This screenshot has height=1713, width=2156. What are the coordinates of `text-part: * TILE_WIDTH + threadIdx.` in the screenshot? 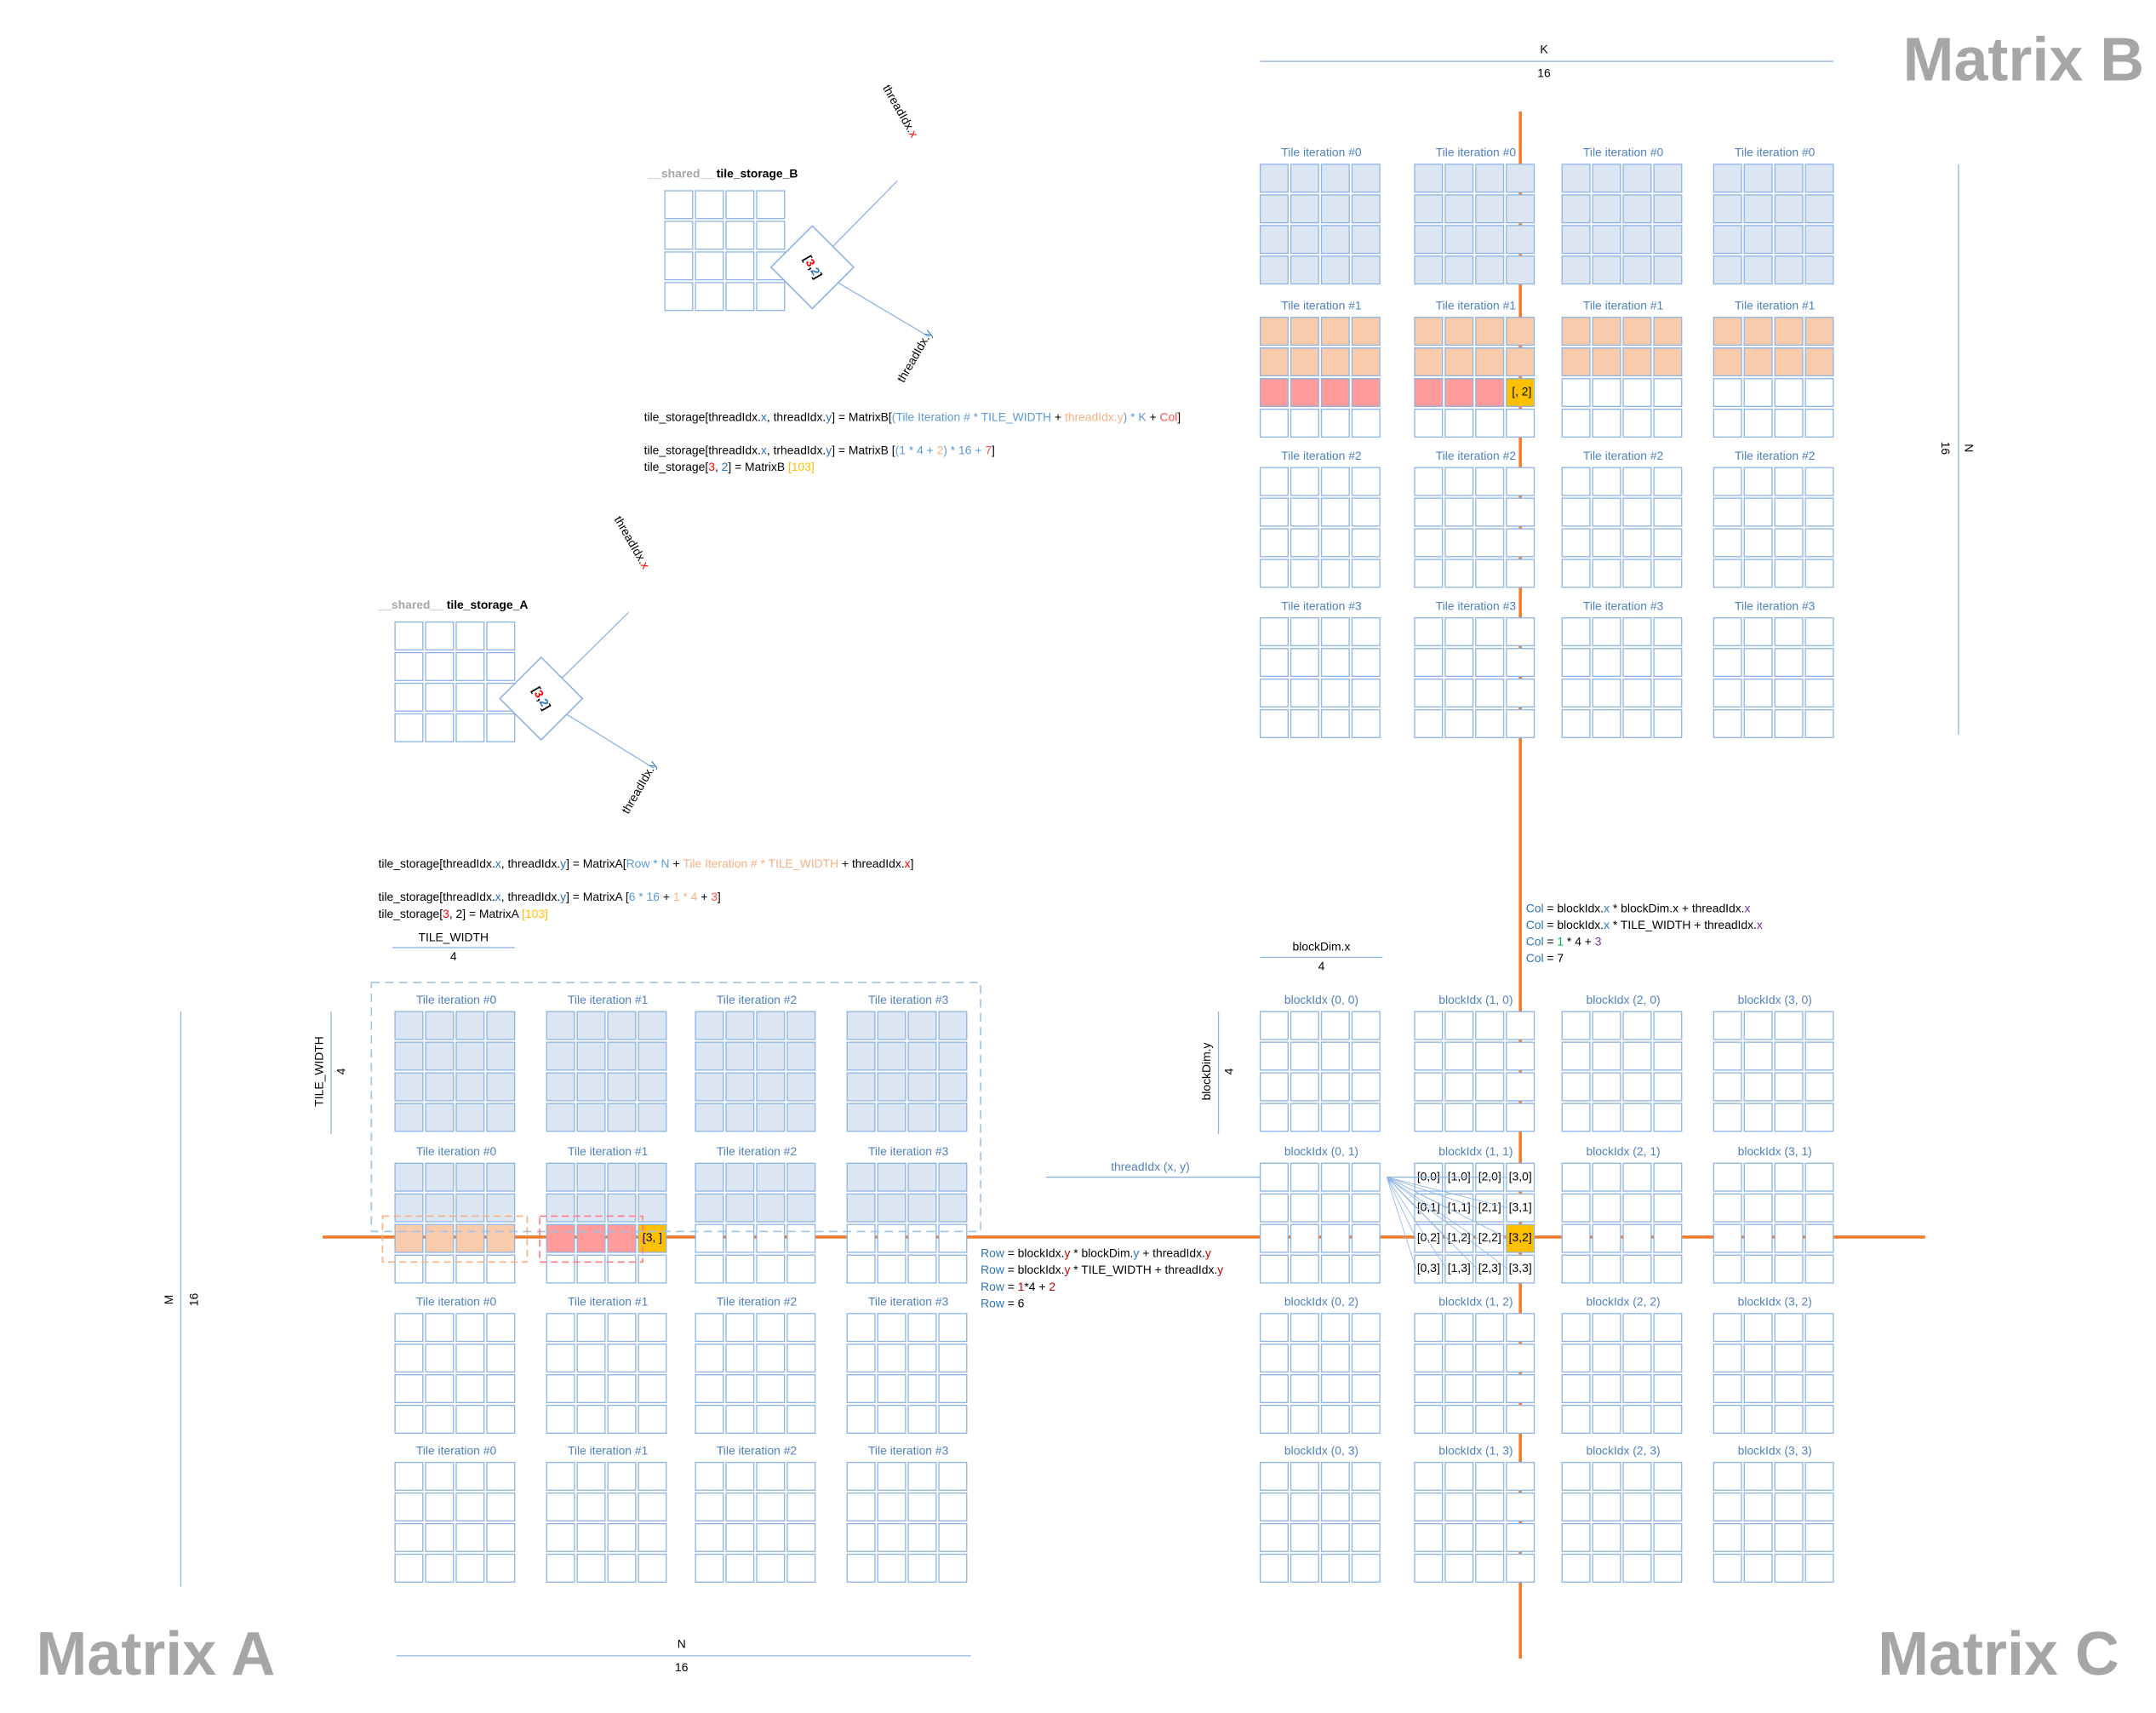 It's located at (1143, 1269).